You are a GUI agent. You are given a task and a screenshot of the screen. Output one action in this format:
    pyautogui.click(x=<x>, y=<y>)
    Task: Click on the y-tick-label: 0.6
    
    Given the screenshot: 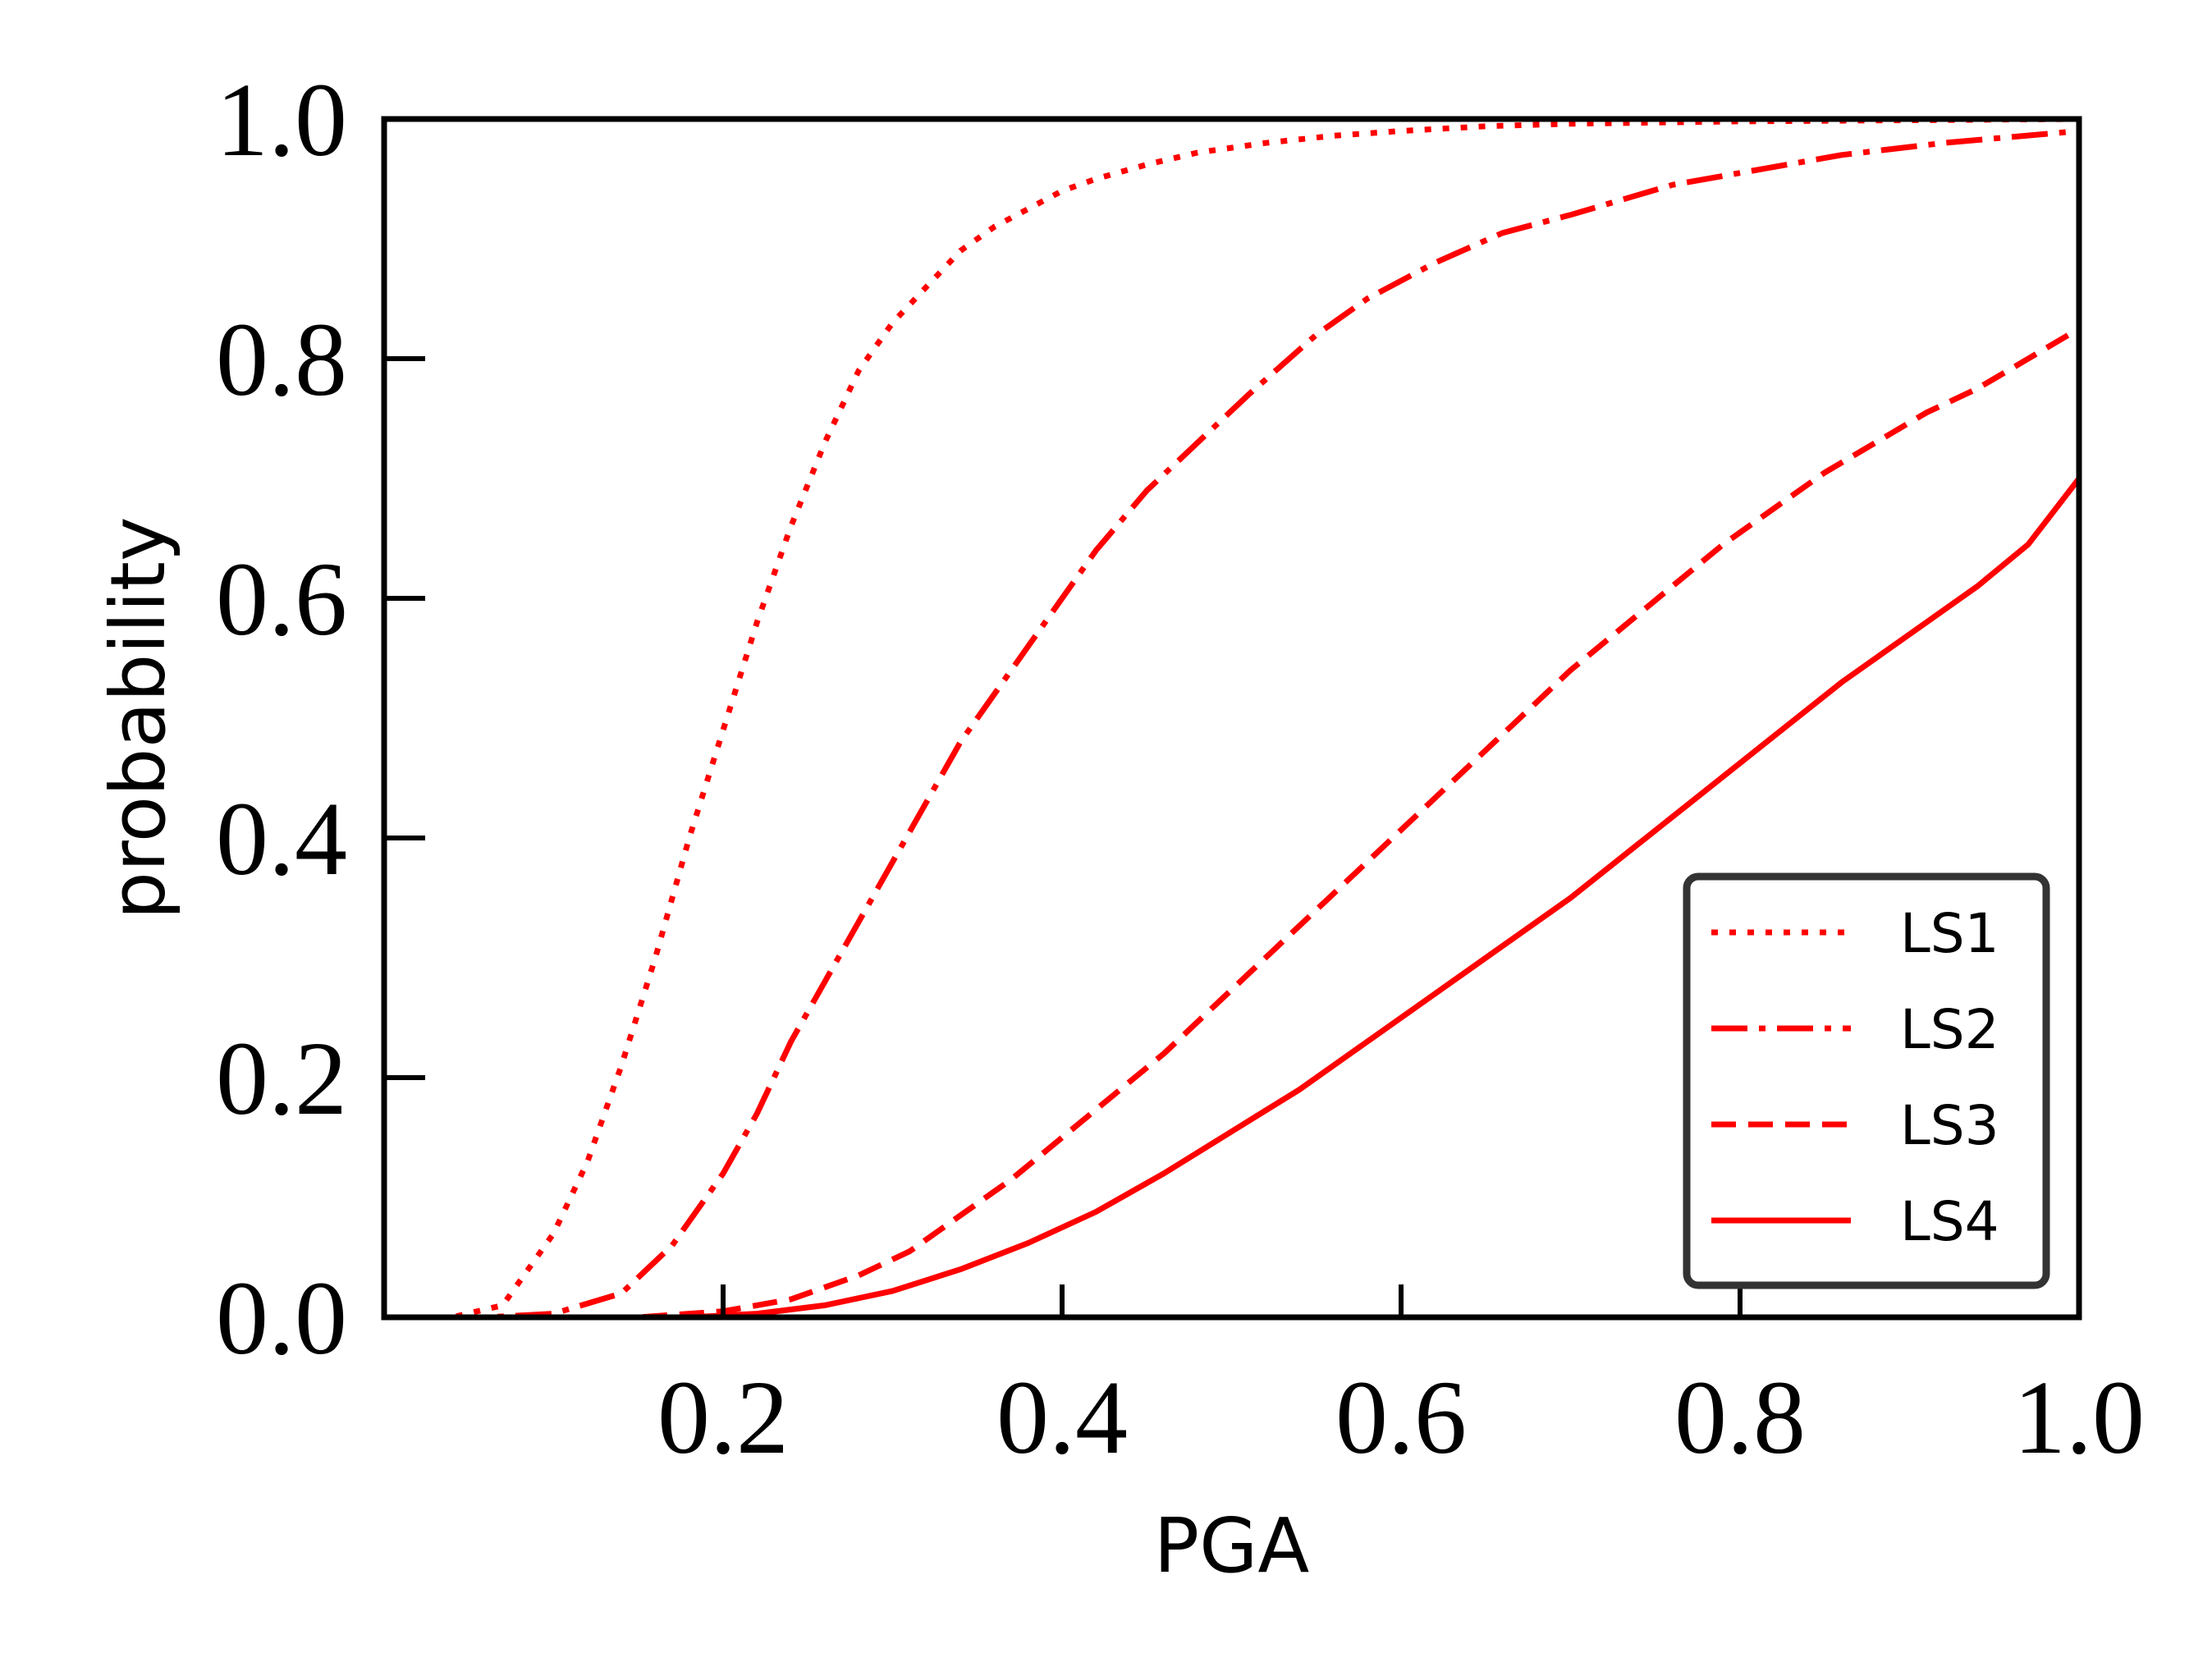 What is the action you would take?
    pyautogui.click(x=281, y=599)
    